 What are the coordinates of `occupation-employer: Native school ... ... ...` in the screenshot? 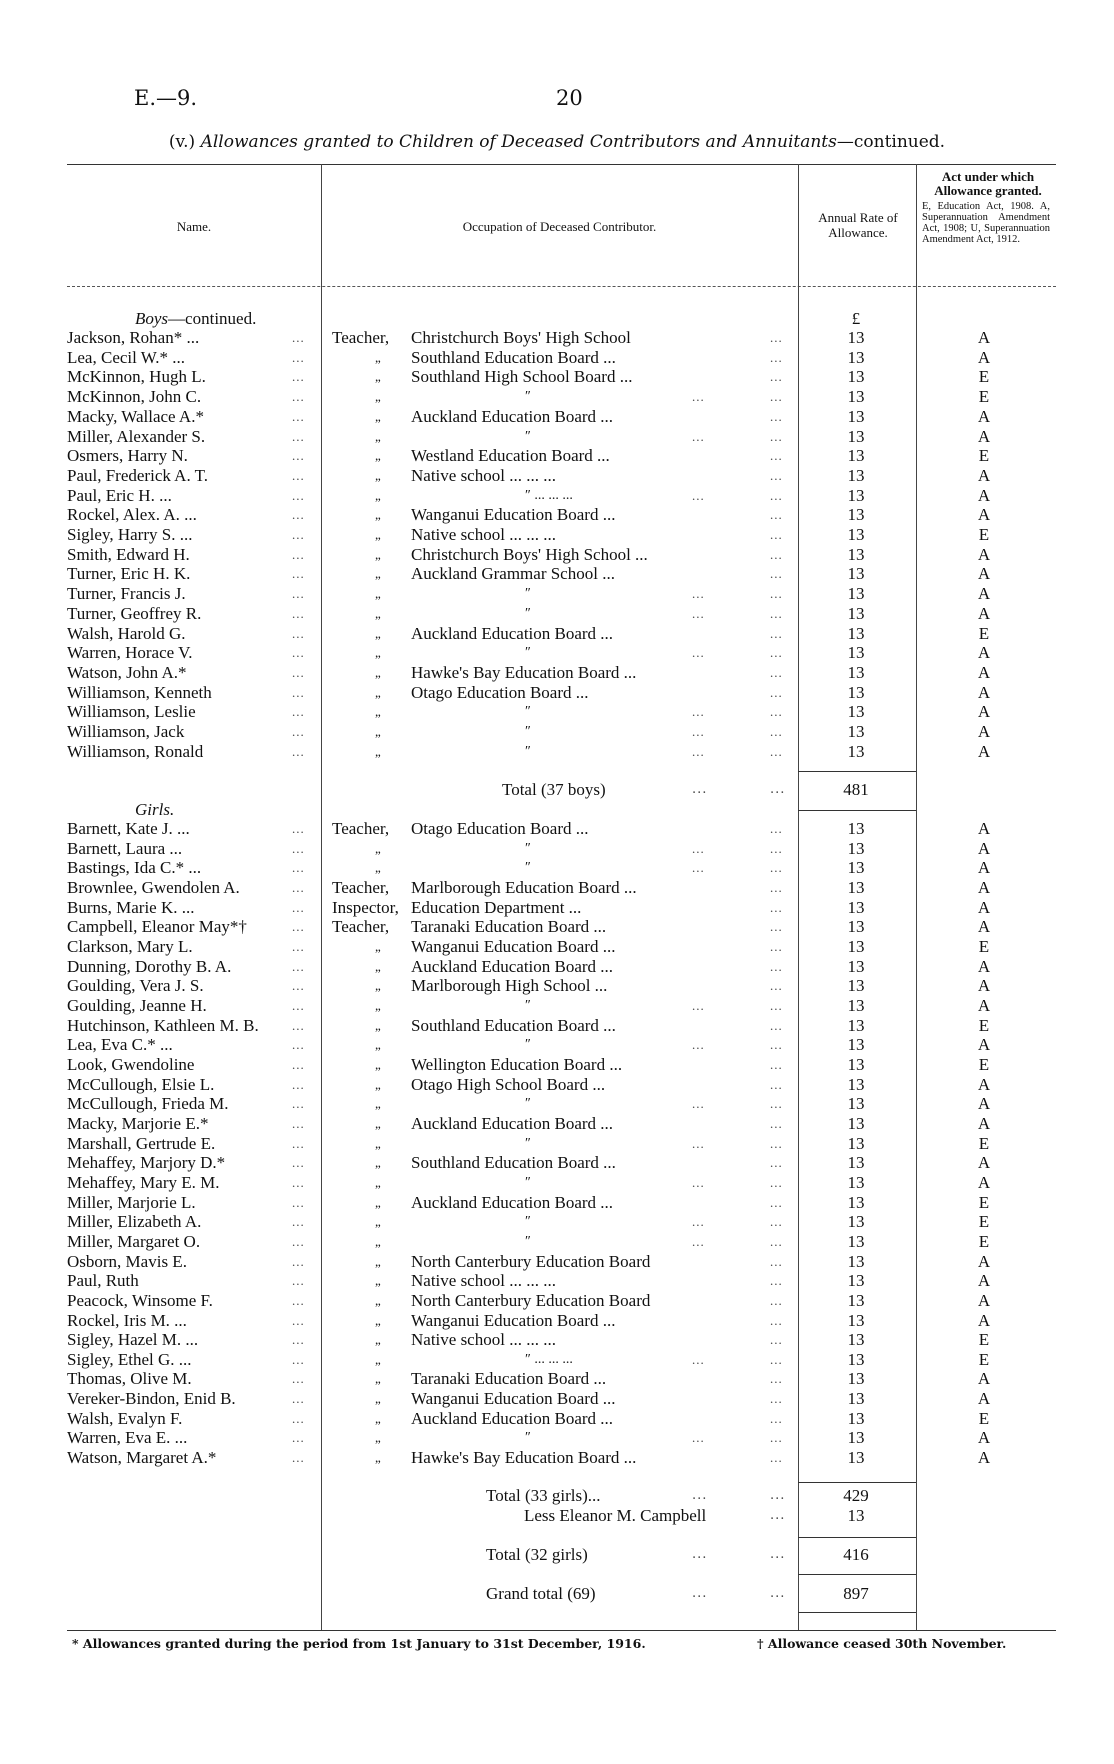 It's located at (483, 1281).